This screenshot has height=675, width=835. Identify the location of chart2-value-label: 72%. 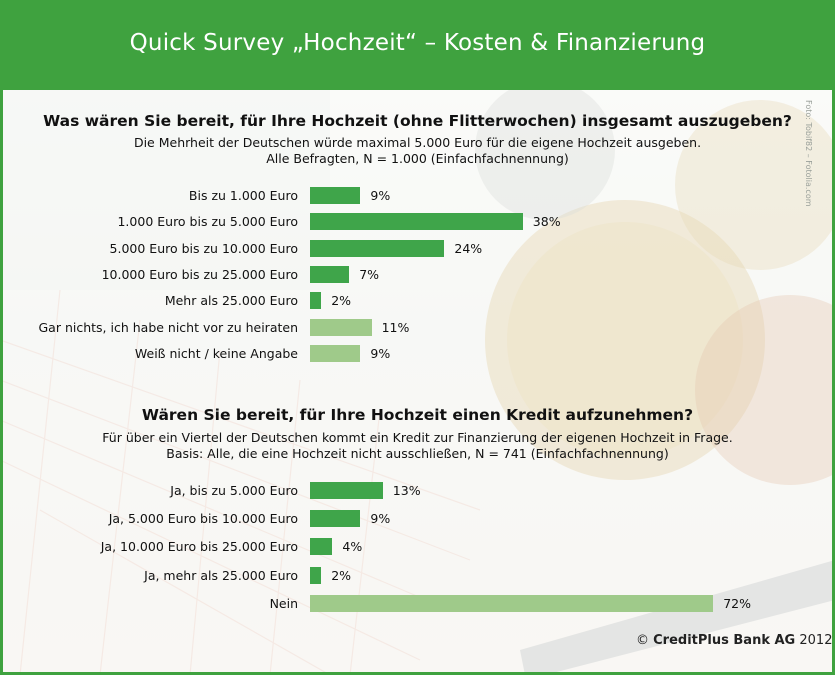
(737, 603).